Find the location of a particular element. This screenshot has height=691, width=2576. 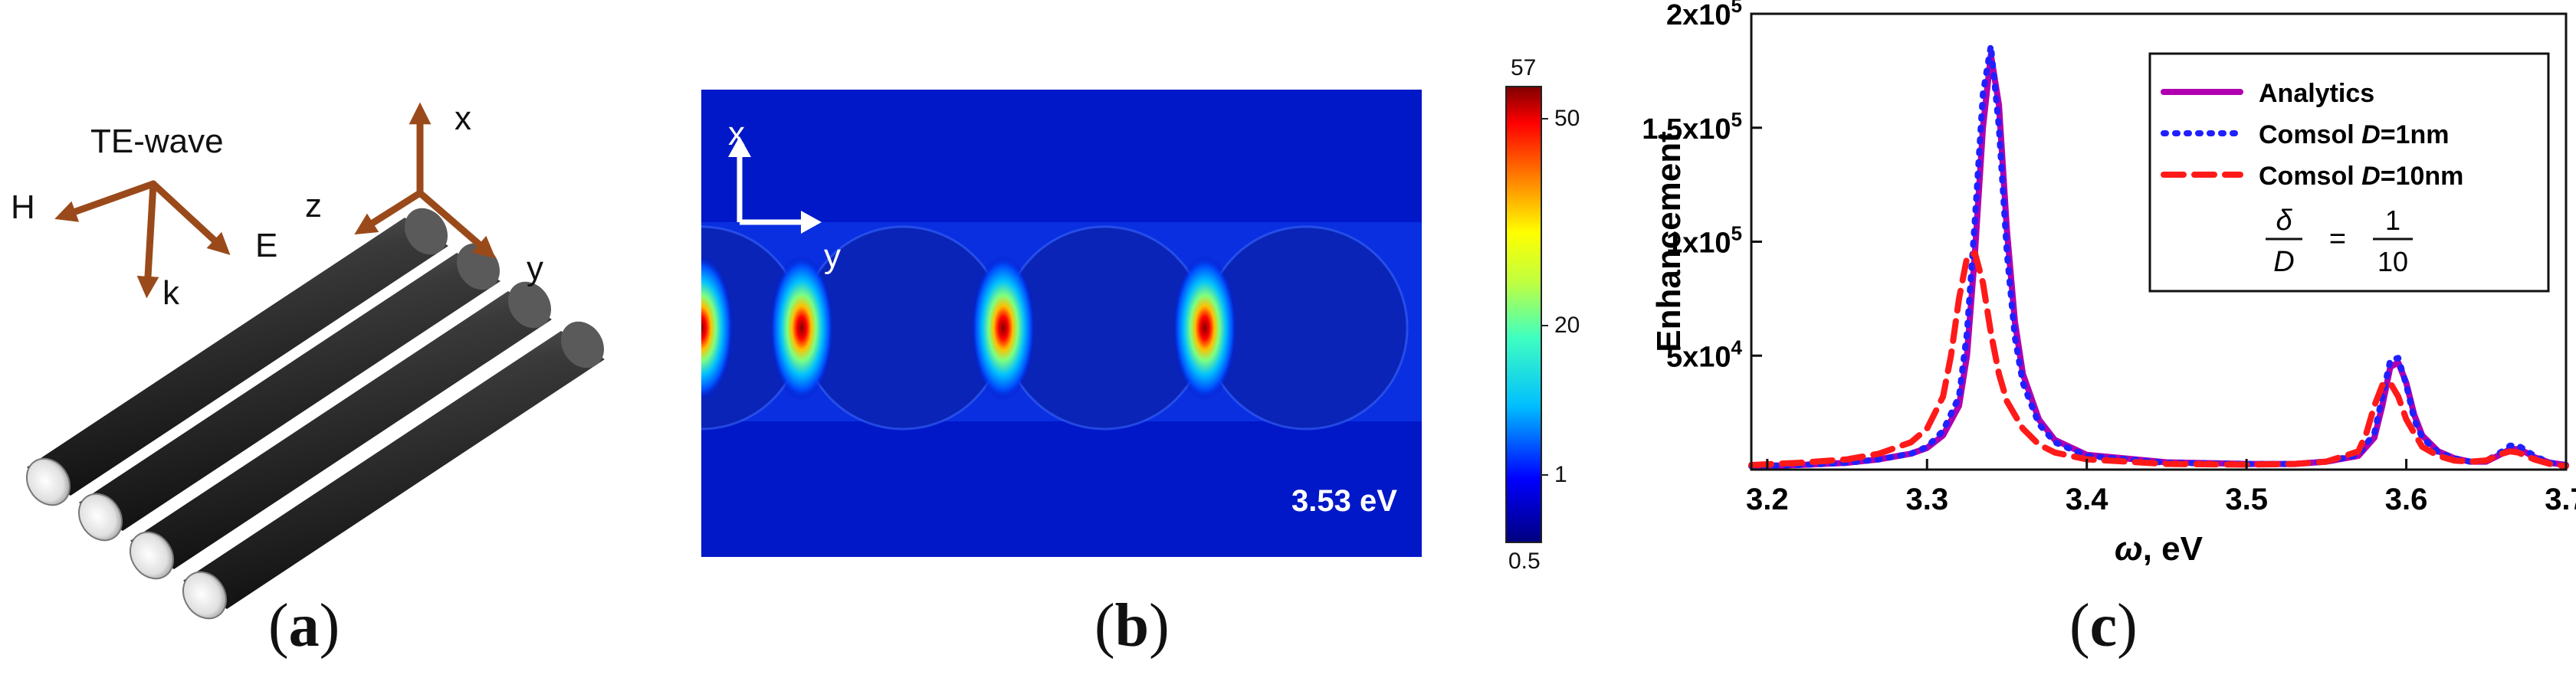

legend: Analytics Comsol D=1nm Comsol D=10nm δD = 1 10 is located at coordinates (2349, 172).